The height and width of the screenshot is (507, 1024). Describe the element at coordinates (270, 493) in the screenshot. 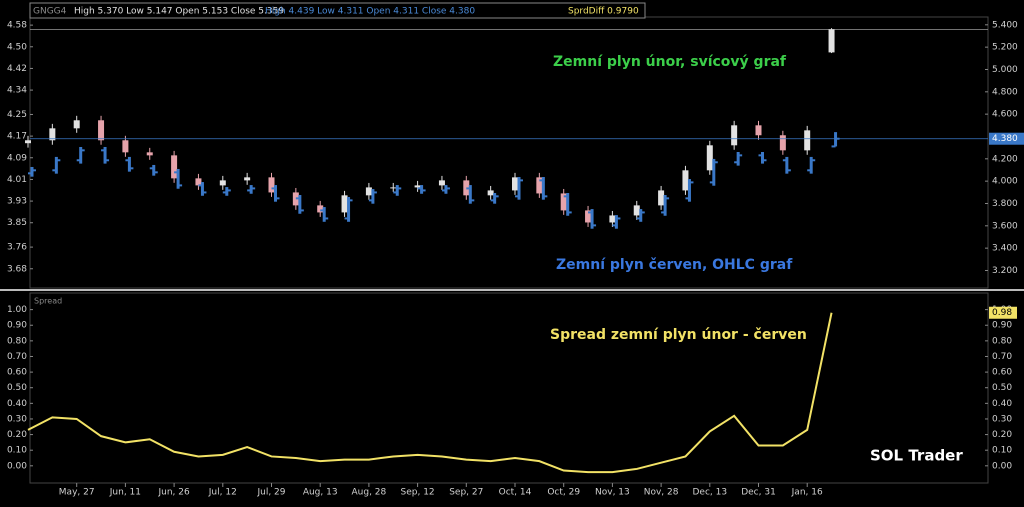

I see `x-tick-label: Jul, 29` at that location.